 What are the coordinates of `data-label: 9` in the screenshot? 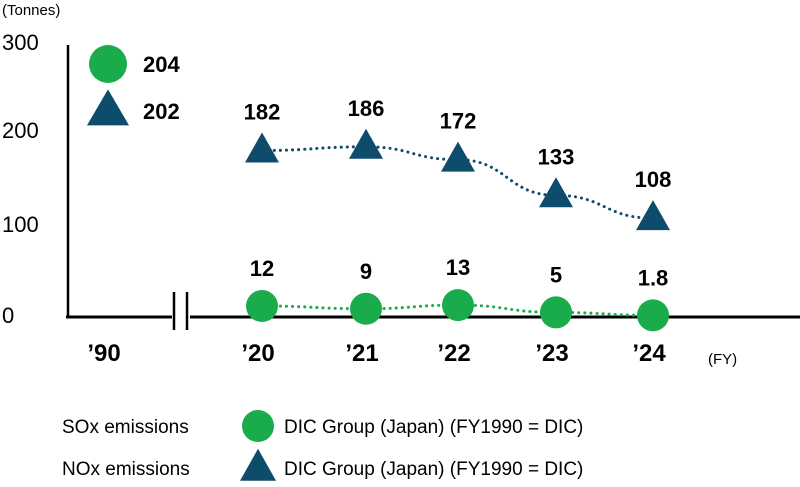 It's located at (366, 271).